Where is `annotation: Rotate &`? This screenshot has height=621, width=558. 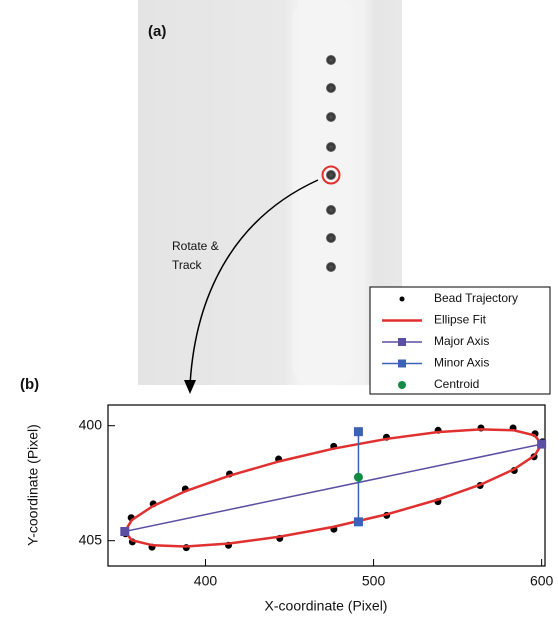 annotation: Rotate & is located at coordinates (195, 246).